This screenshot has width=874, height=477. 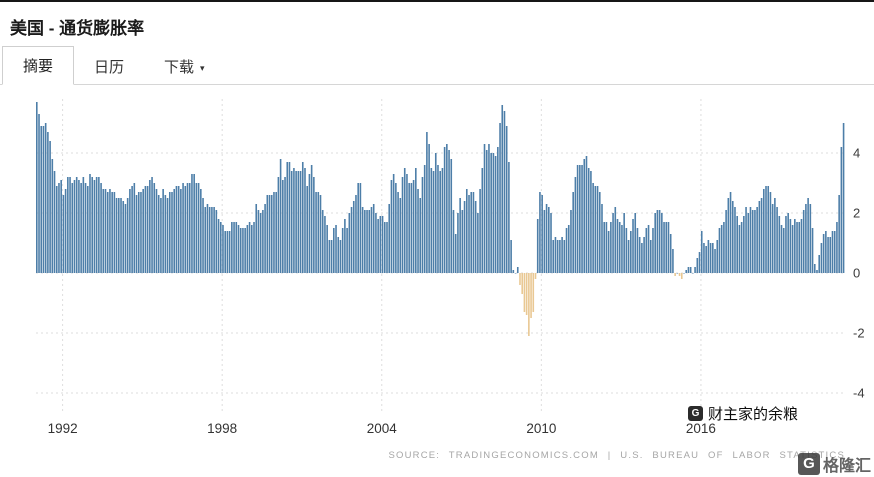 I want to click on watermark-text: 财主家的余粮, so click(x=753, y=414).